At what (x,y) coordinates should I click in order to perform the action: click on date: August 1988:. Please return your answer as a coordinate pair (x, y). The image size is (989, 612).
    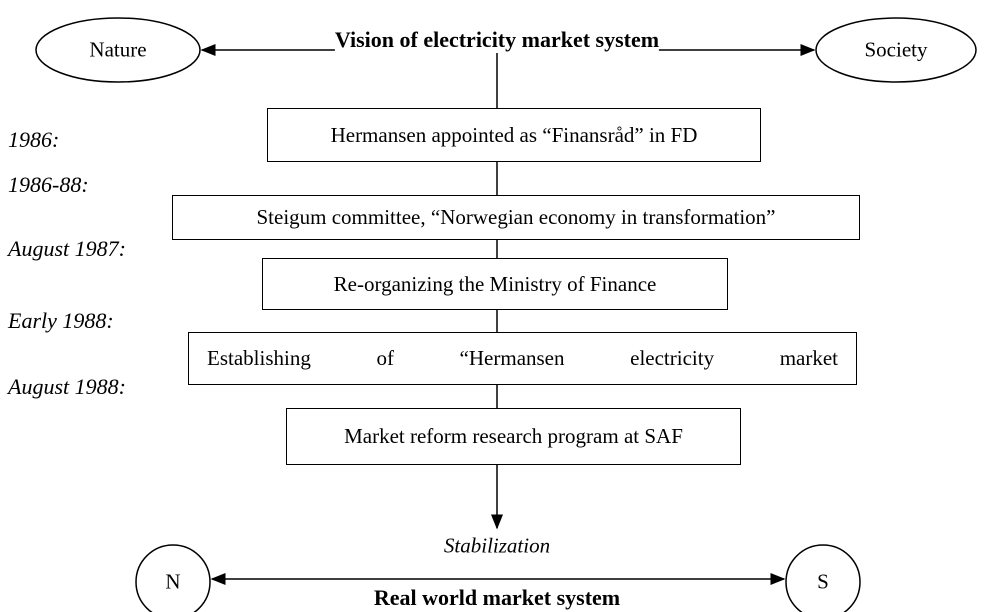
    Looking at the image, I should click on (67, 386).